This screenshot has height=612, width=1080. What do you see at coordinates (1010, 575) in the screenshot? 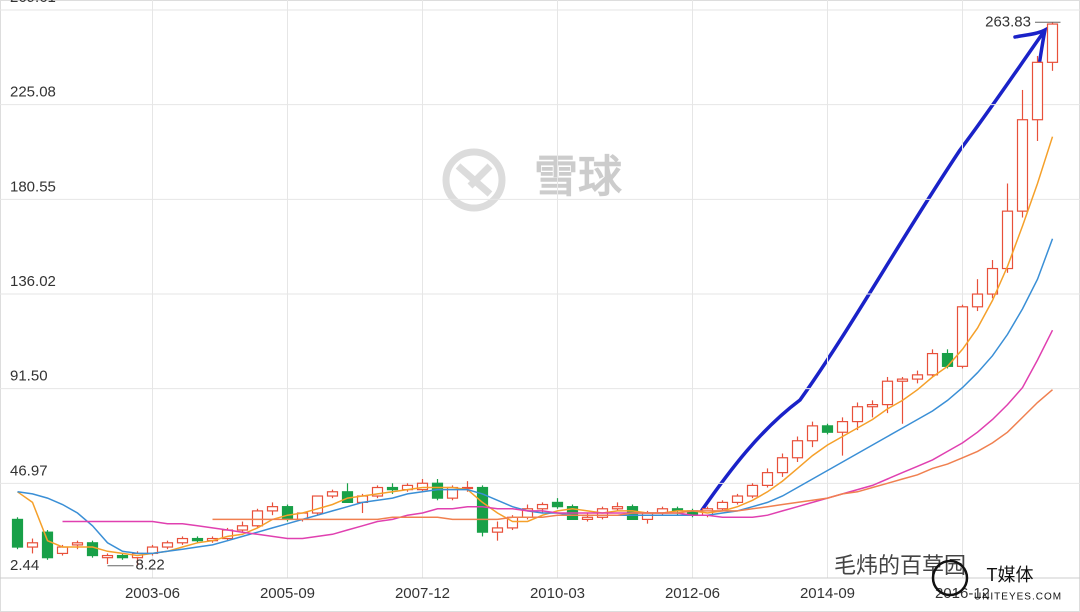
I see `footer-brand: T媒体` at bounding box center [1010, 575].